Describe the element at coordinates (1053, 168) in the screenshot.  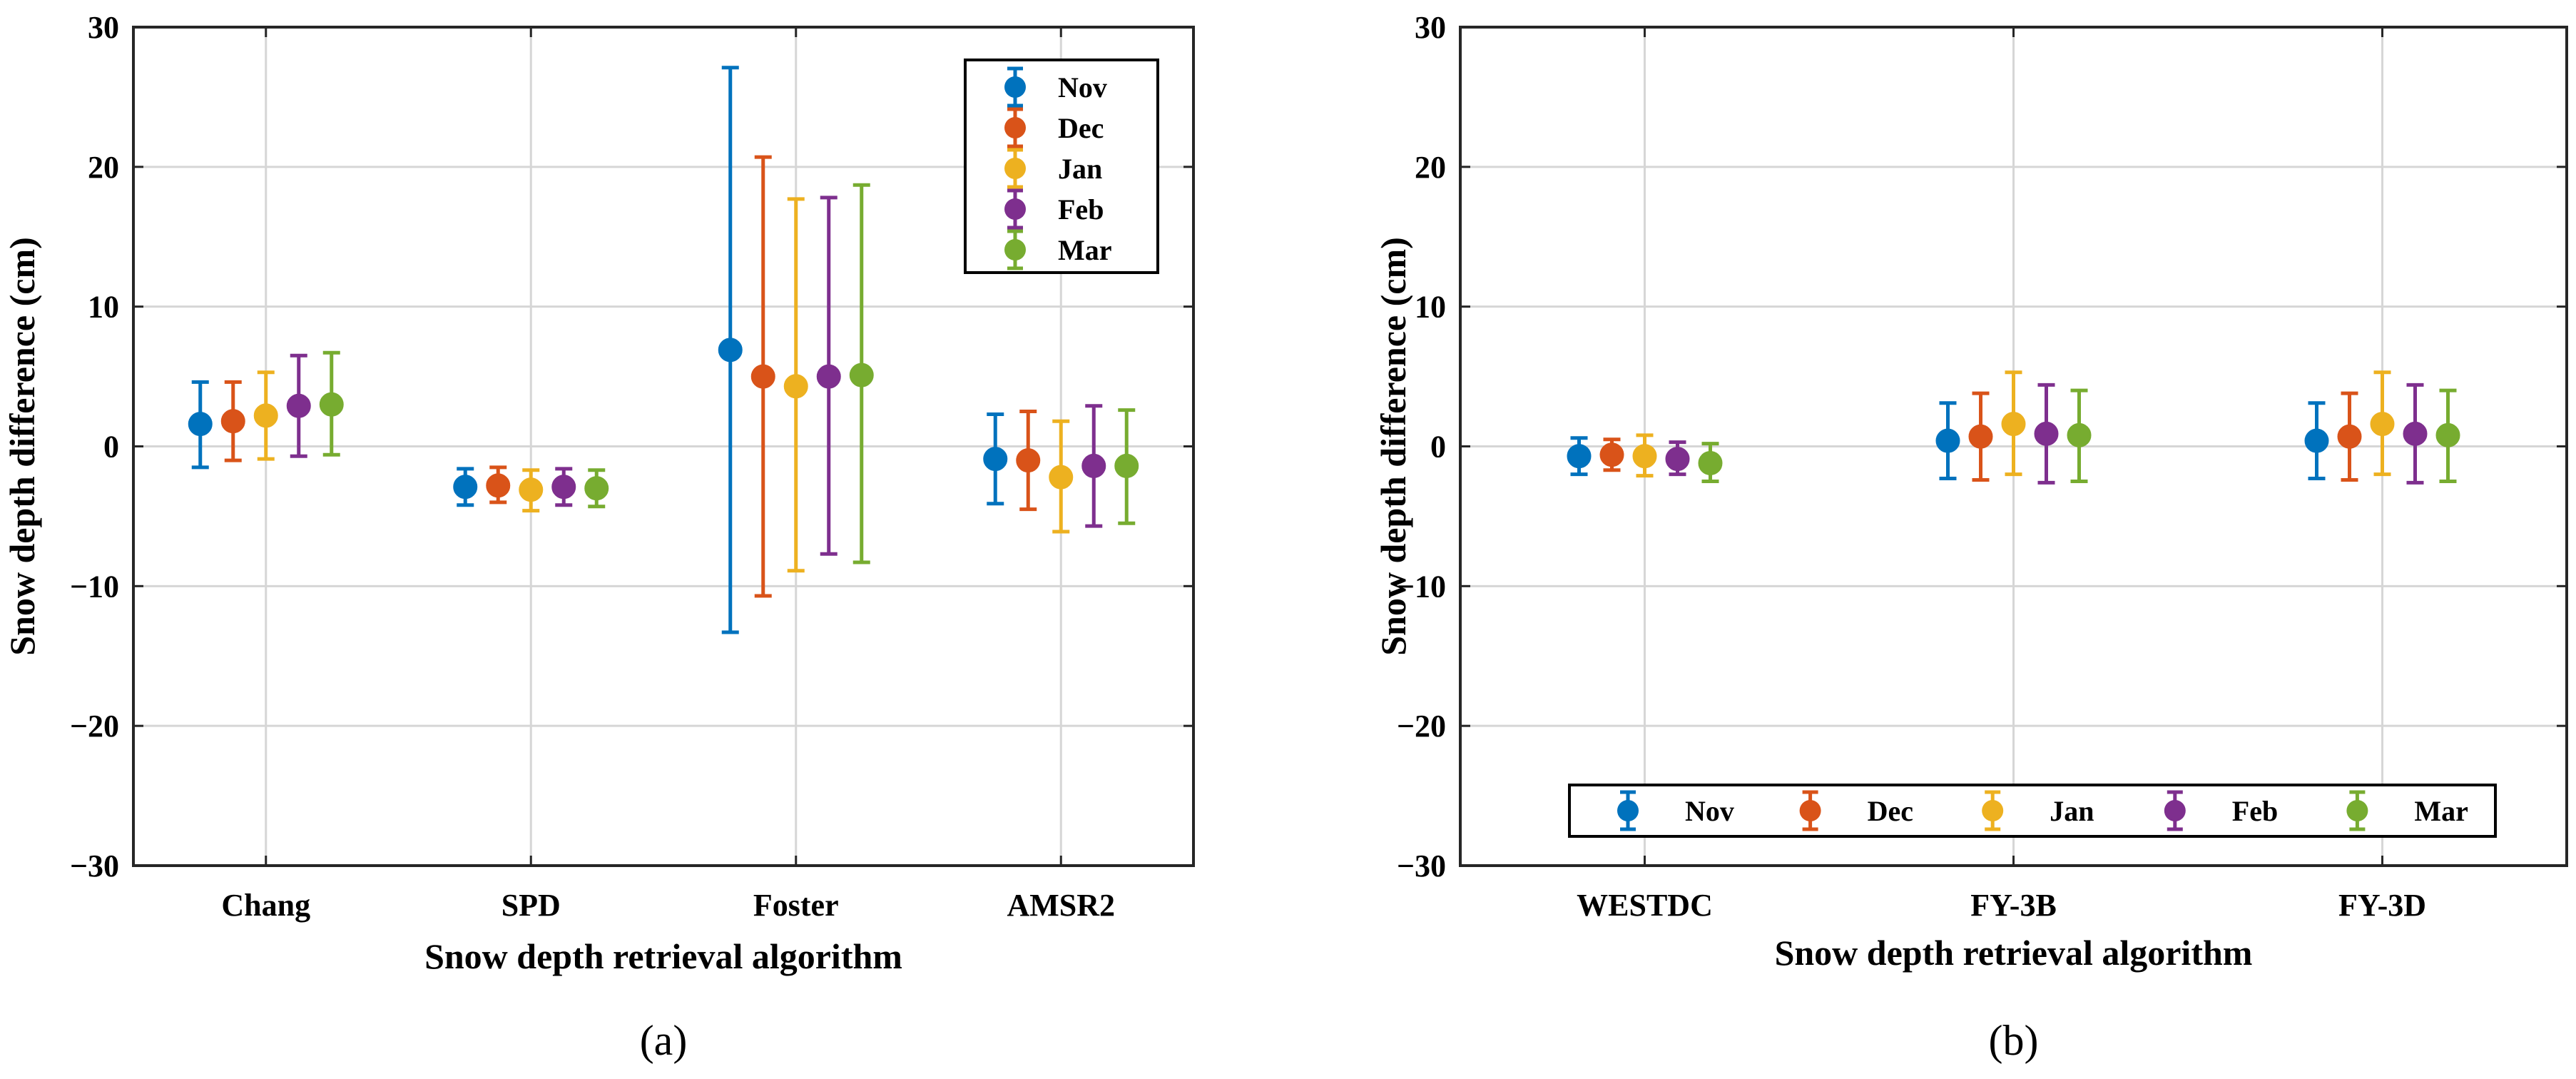
I see `legend-item-jan: Jan` at that location.